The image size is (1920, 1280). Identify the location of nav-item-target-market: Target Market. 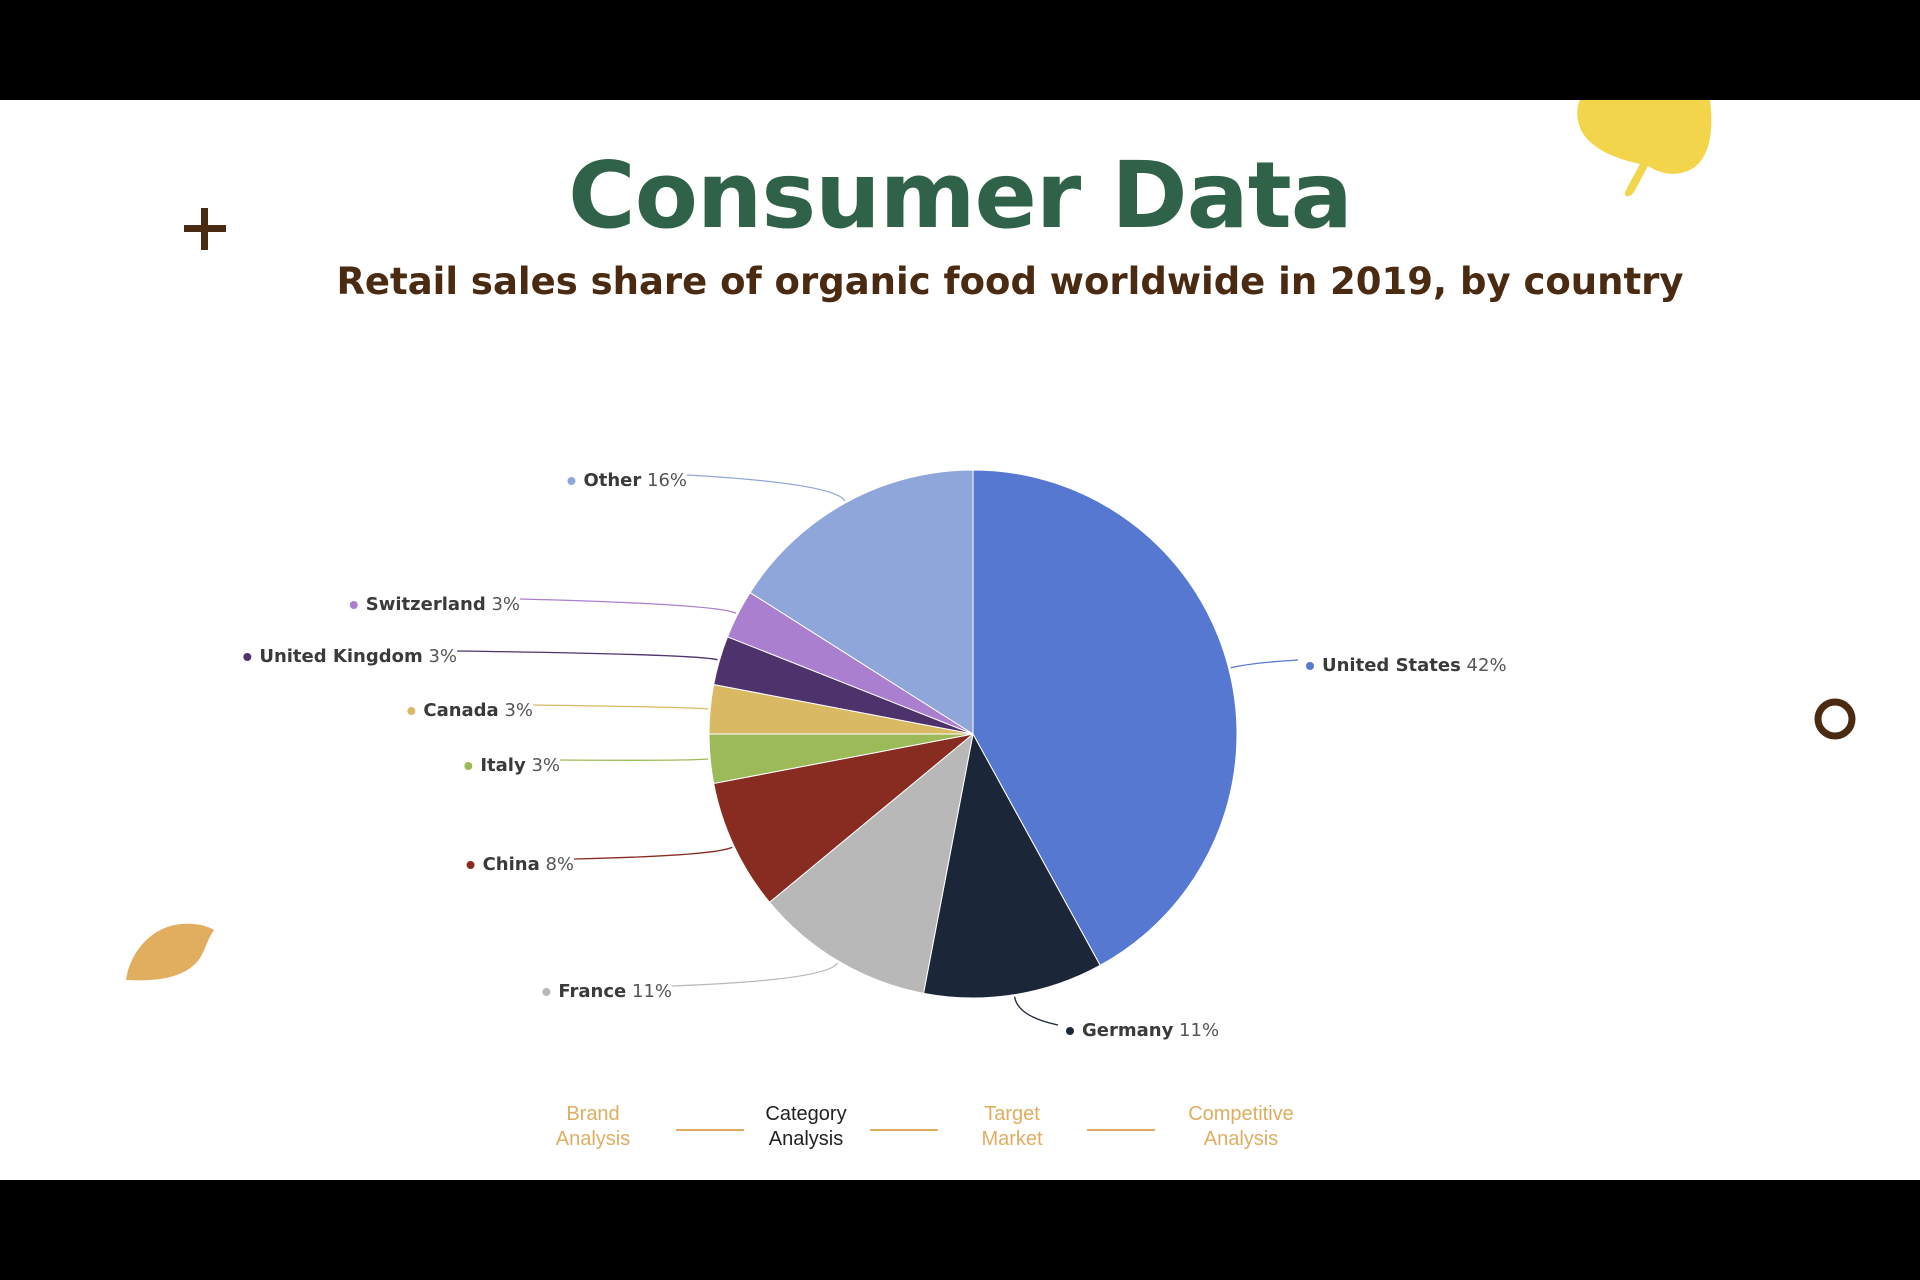
(1012, 1126).